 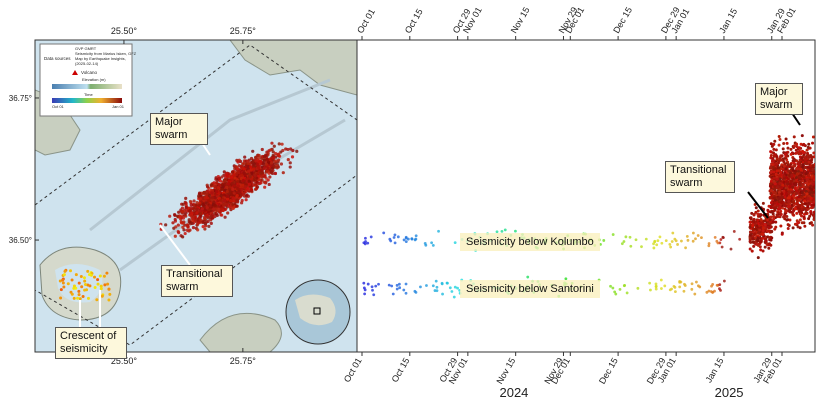 I want to click on x-tick-label: Nov 15, so click(x=505, y=371).